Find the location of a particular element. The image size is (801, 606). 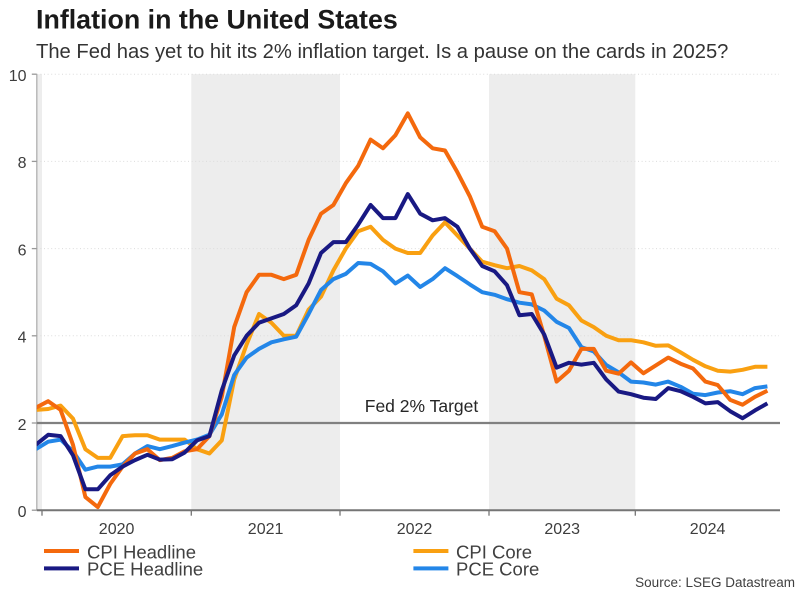

svg-text: 0 is located at coordinates (22, 512).